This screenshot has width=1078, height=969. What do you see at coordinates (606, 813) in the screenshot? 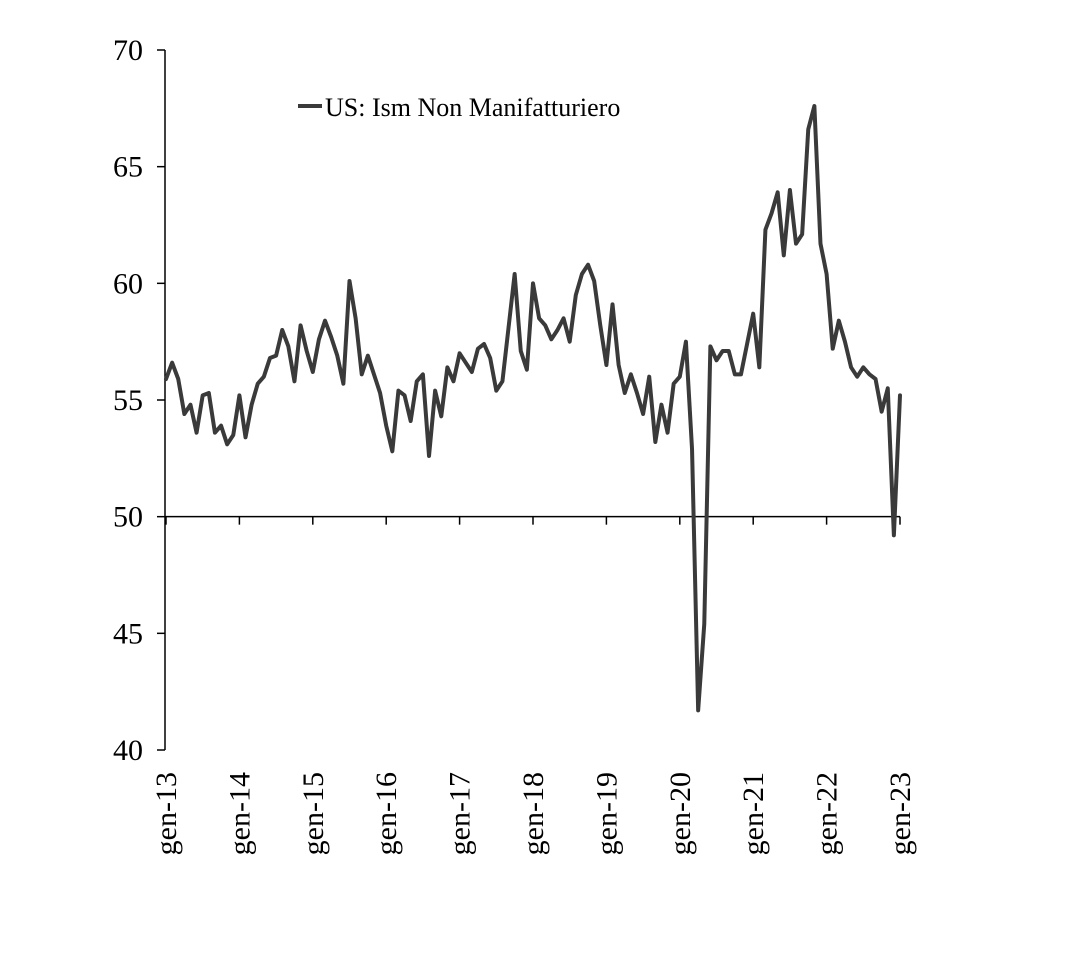
I see `x-tick-label: gen-19` at bounding box center [606, 813].